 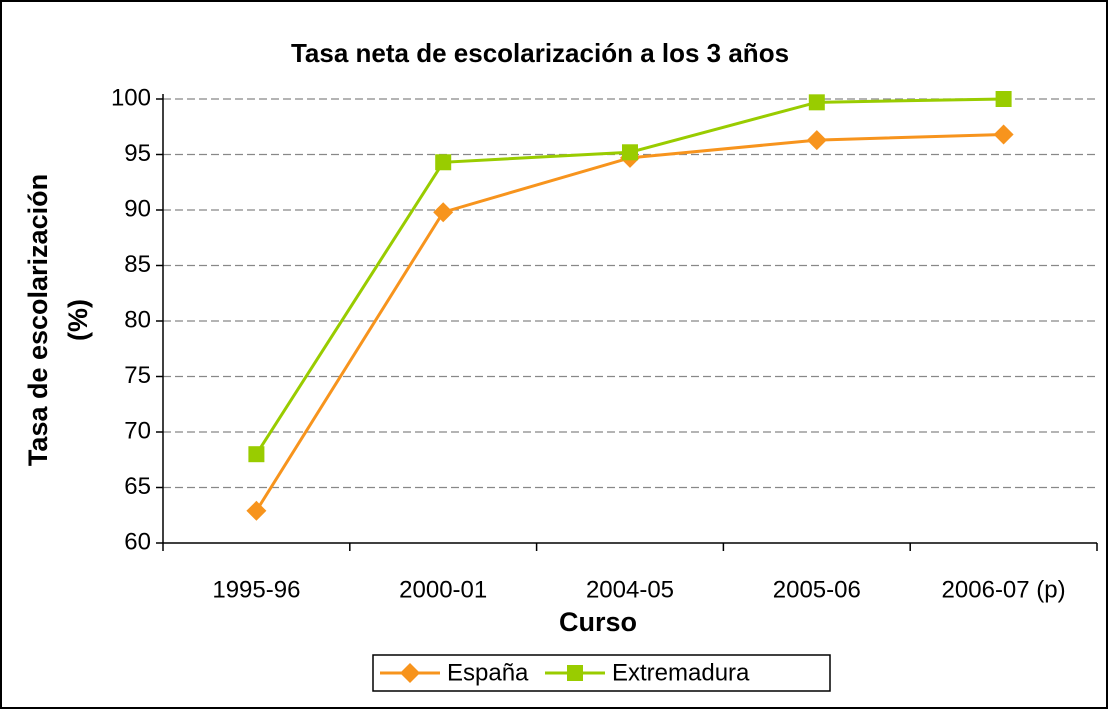 I want to click on x-tick-label: 2004-05, so click(x=630, y=589).